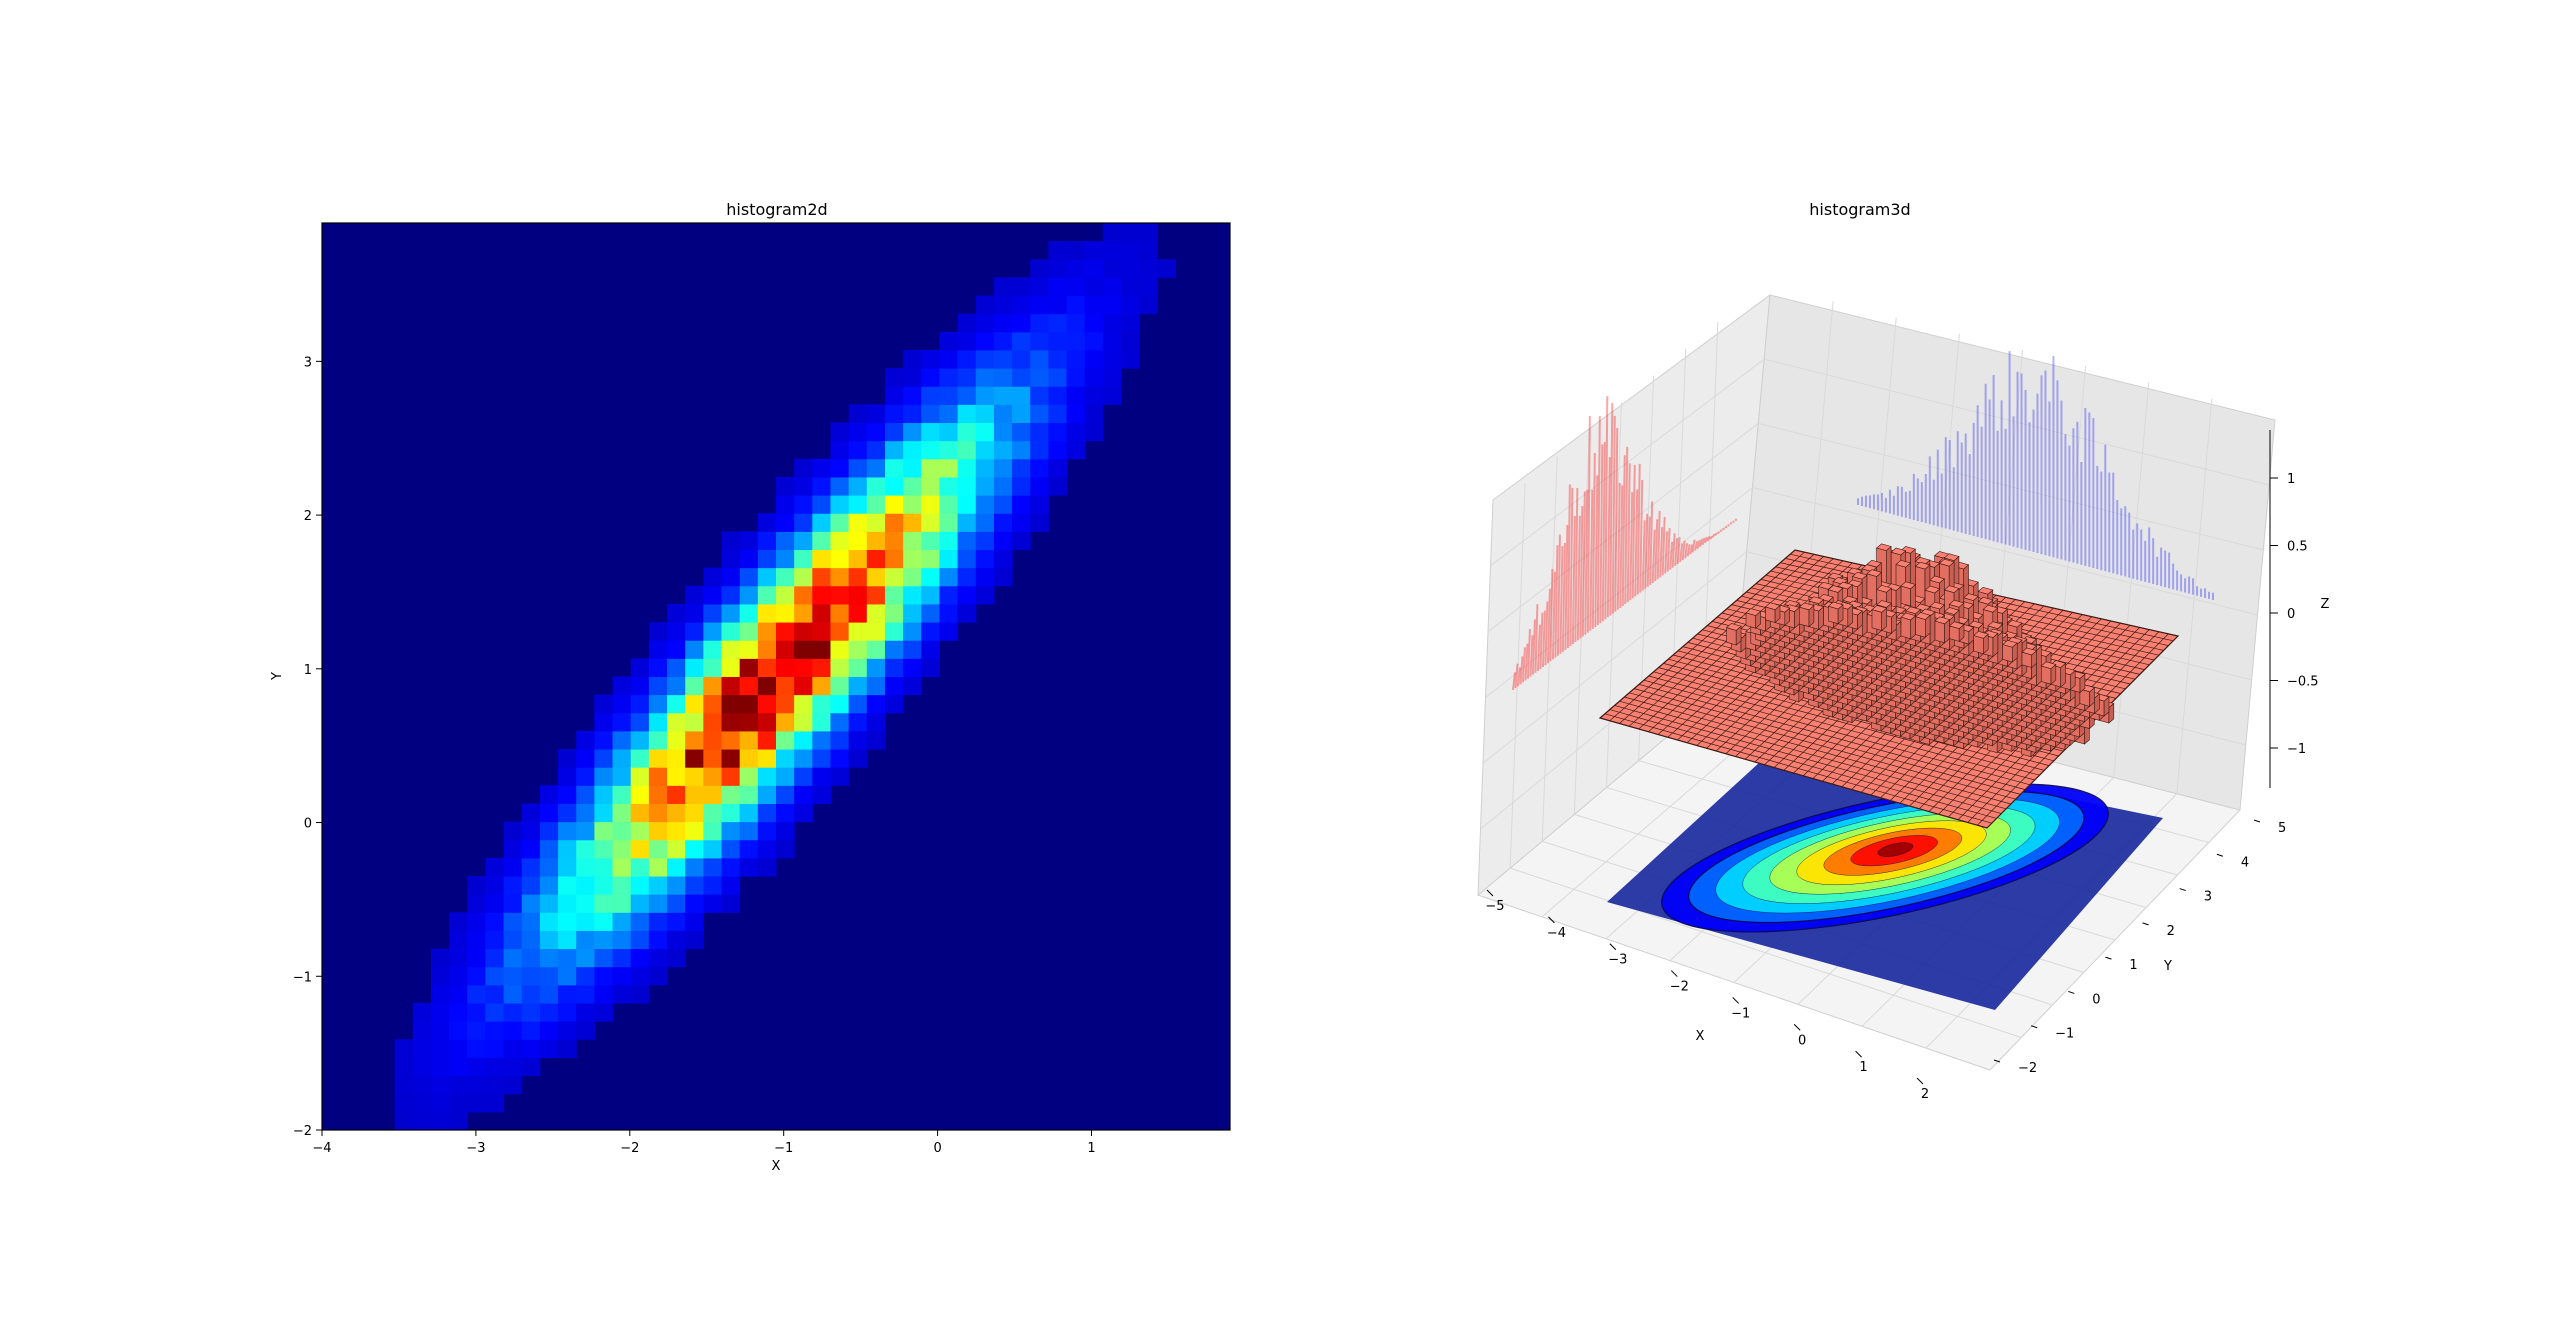 This screenshot has height=1333, width=2560. Describe the element at coordinates (2133, 965) in the screenshot. I see `y3d-tick-label: 1` at that location.